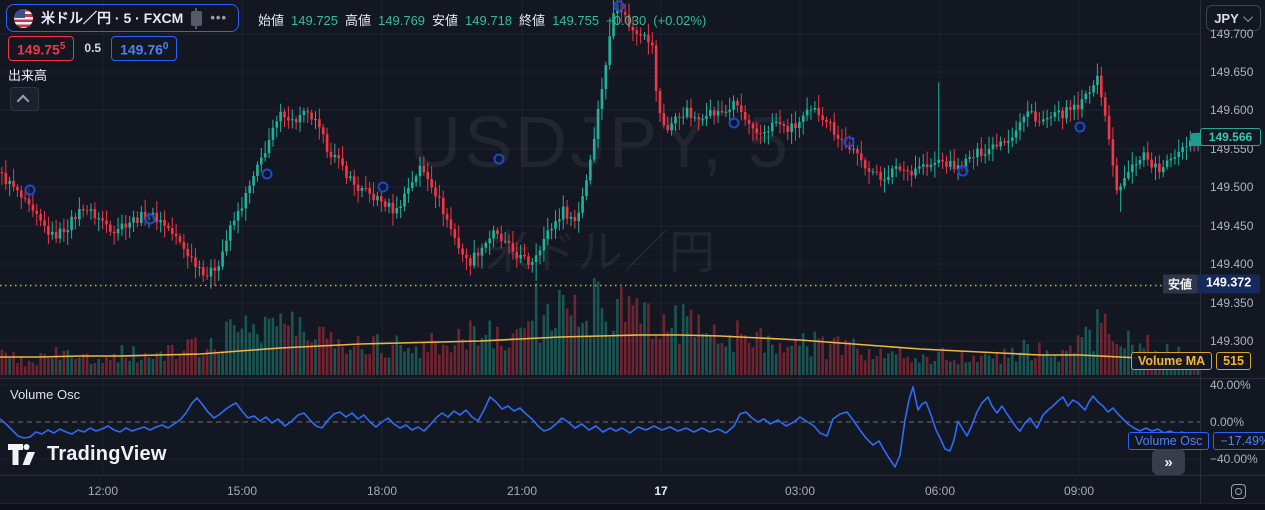 The height and width of the screenshot is (510, 1265). Describe the element at coordinates (800, 491) in the screenshot. I see `time-tick-label: 03:00` at that location.